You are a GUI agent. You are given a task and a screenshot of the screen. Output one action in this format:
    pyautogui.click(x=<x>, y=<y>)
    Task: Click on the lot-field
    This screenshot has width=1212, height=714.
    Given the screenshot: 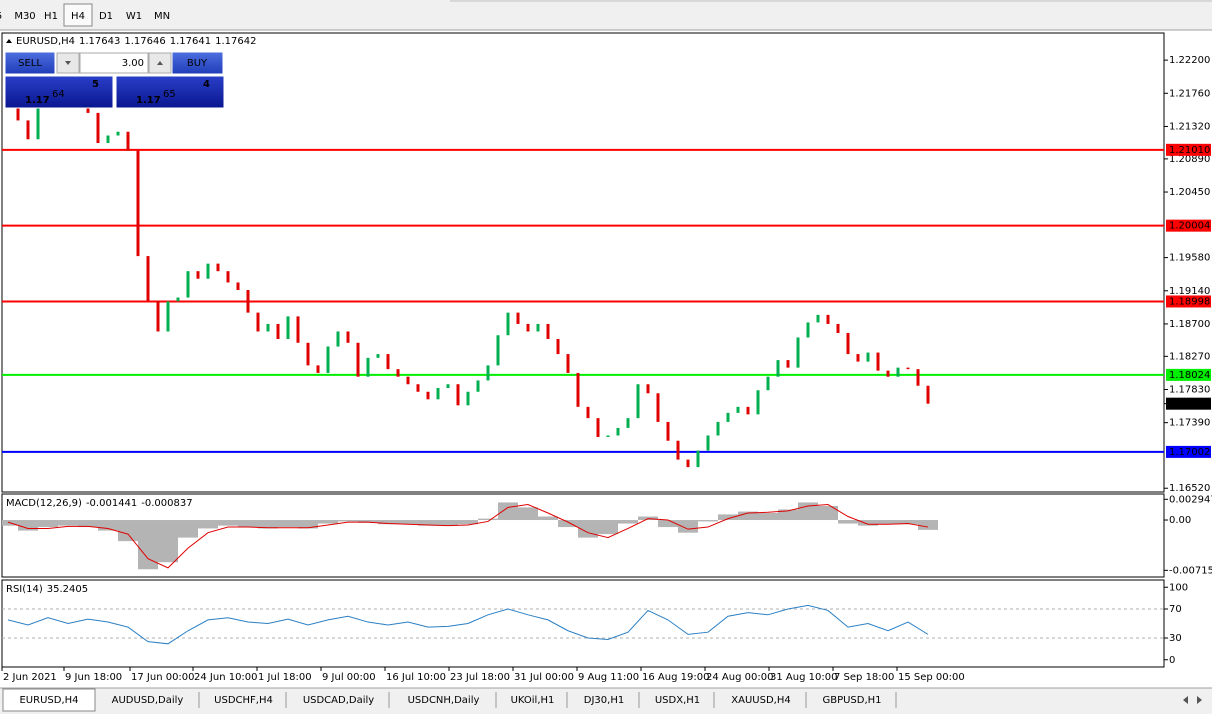 What is the action you would take?
    pyautogui.click(x=114, y=63)
    